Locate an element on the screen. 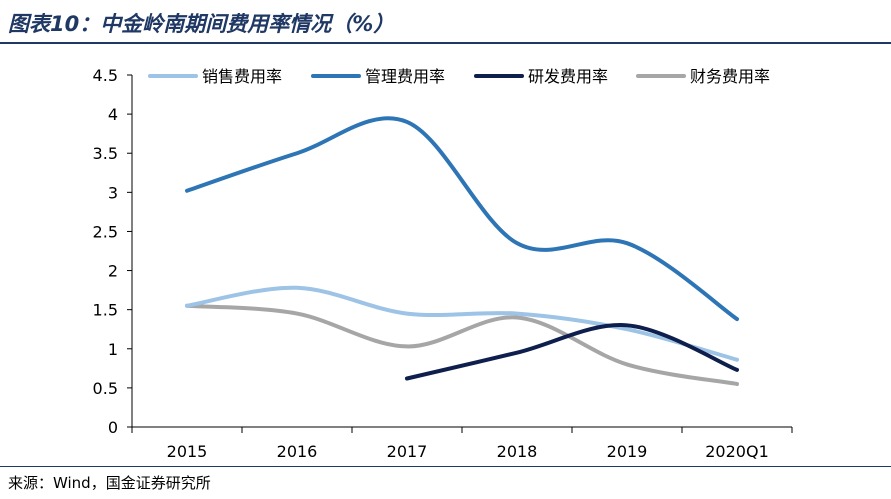 Image resolution: width=891 pixels, height=499 pixels. legend-label: 财务费用率 is located at coordinates (730, 76).